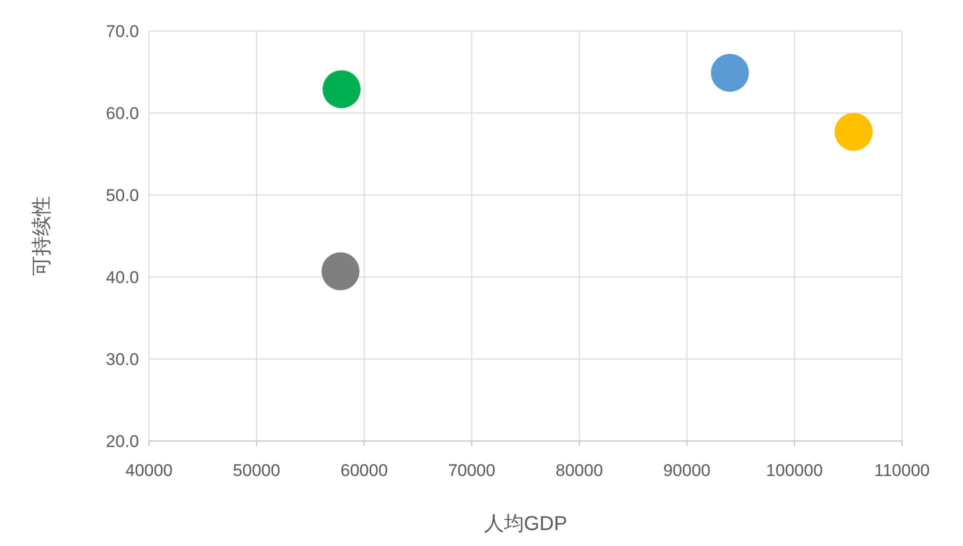 This screenshot has height=546, width=963. Describe the element at coordinates (472, 470) in the screenshot. I see `x-tick-label: 70000` at that location.